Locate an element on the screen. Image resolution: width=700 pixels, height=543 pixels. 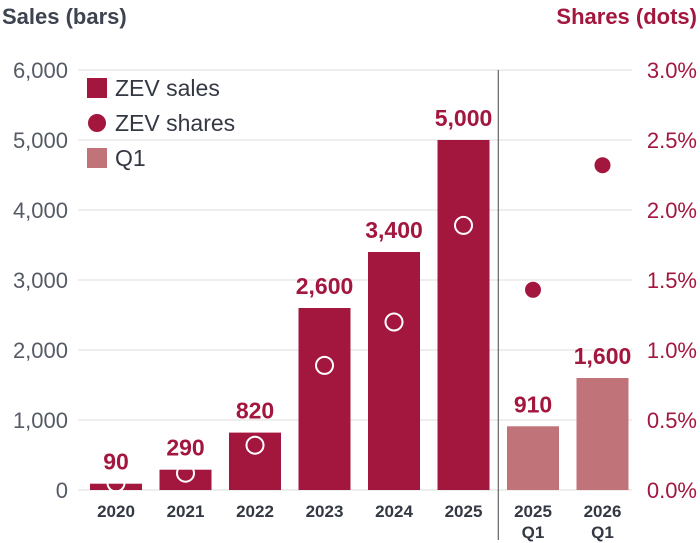
y-left-ticks: 0 1,000 2,000 3,000 4,000 5,000 6,000 is located at coordinates (40, 280).